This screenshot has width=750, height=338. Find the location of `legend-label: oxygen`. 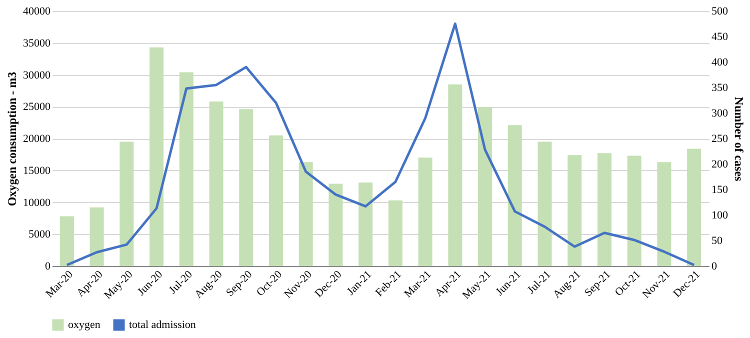

legend-label: oxygen is located at coordinates (84, 325).